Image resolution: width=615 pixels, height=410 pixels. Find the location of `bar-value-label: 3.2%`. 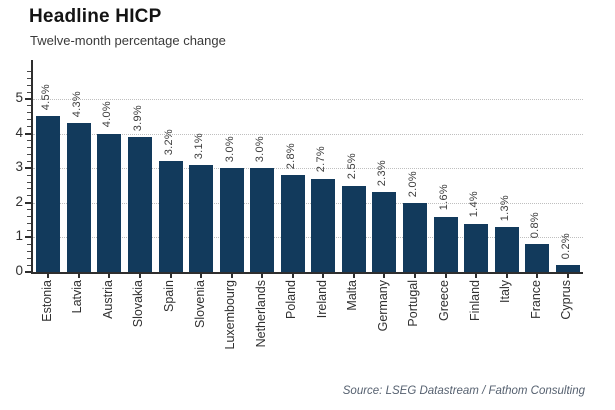

bar-value-label: 3.2% is located at coordinates (168, 142).